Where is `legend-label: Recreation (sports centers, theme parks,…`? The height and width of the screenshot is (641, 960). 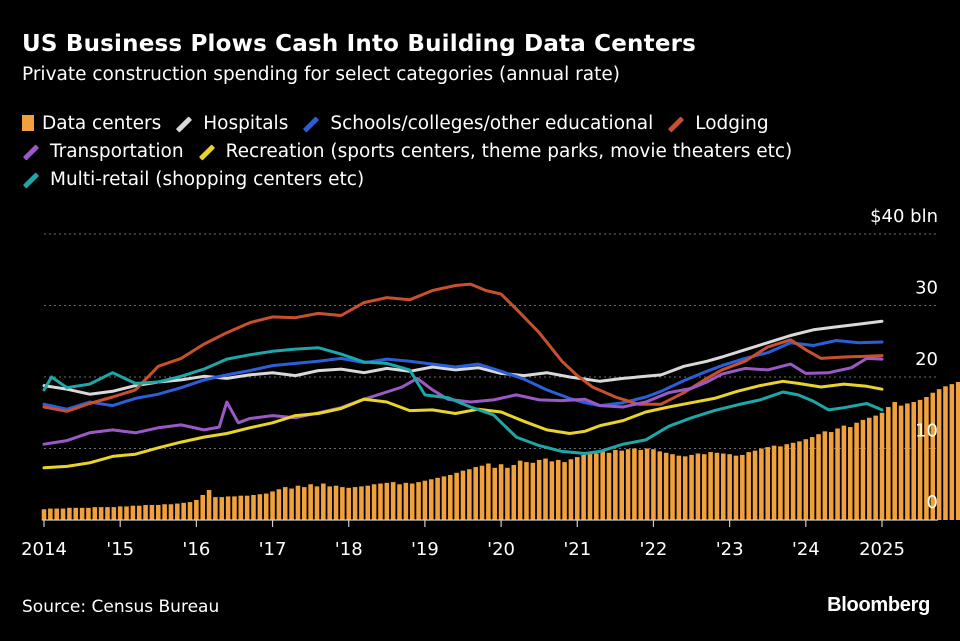 legend-label: Recreation (sports centers, theme parks,… is located at coordinates (509, 151).